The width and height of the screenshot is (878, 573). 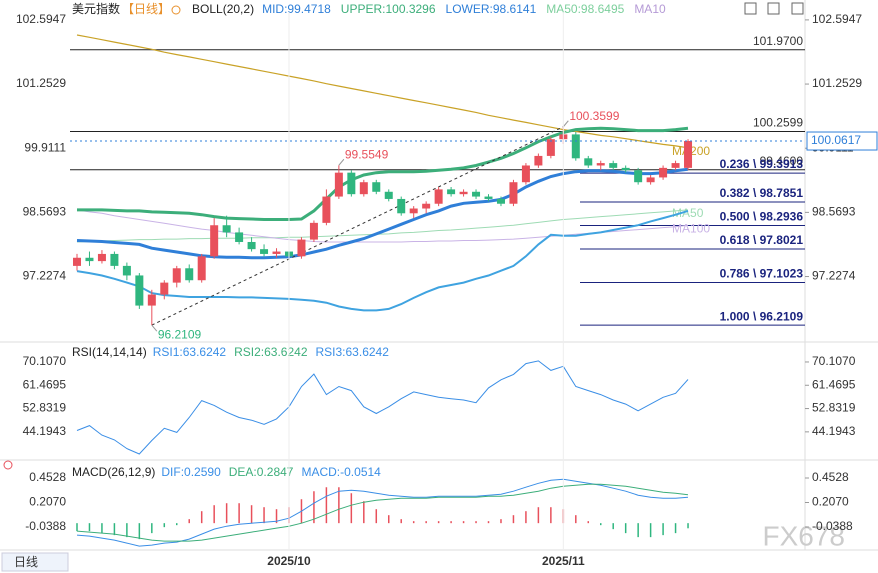 What do you see at coordinates (382, 512) in the screenshot?
I see `macd-line` at bounding box center [382, 512].